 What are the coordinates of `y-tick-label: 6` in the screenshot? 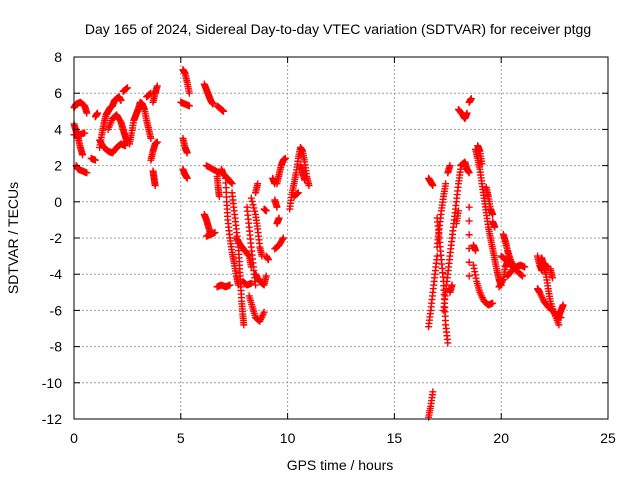 It's located at (58, 93).